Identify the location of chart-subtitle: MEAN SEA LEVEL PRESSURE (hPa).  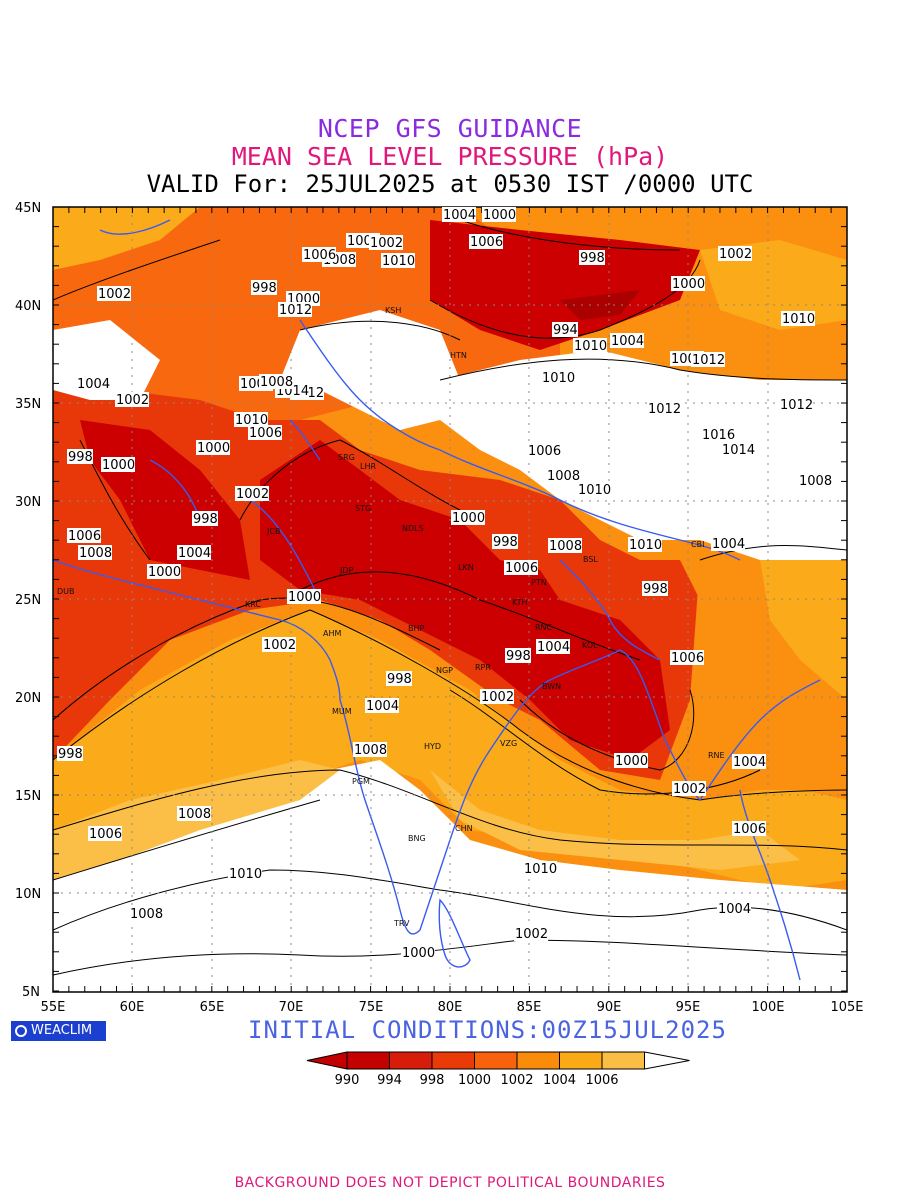
(450, 156).